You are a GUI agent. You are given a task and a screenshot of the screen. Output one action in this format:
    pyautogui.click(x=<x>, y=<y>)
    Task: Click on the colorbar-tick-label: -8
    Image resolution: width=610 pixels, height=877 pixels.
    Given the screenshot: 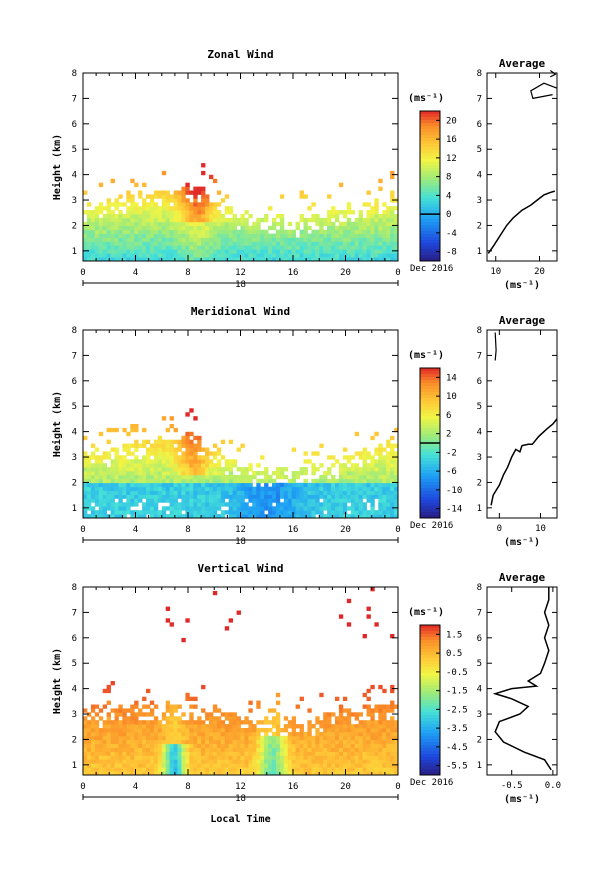 What is the action you would take?
    pyautogui.click(x=451, y=253)
    